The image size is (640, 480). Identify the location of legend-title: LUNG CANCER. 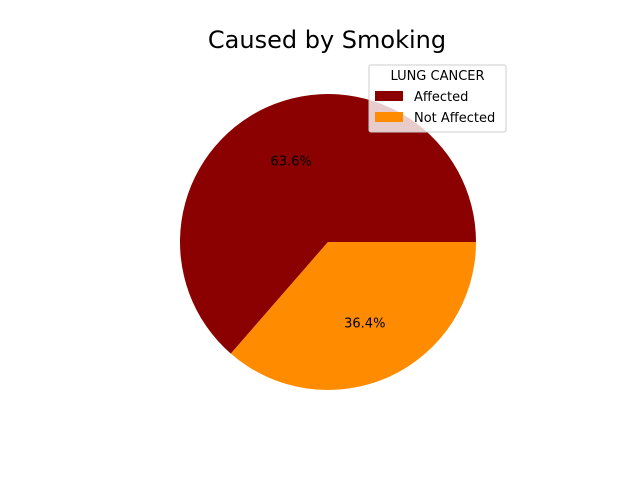
(437, 76).